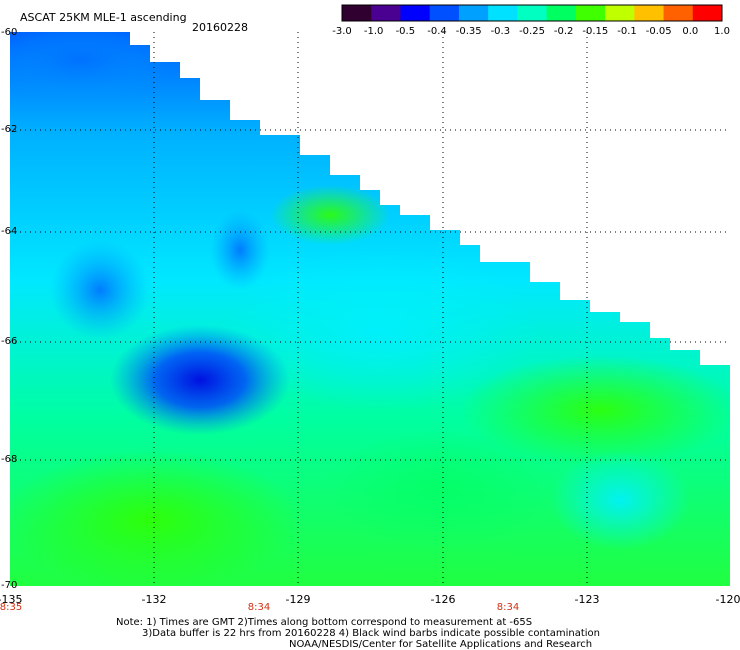  What do you see at coordinates (437, 31) in the screenshot?
I see `colorbar-tick-label: -0.4` at bounding box center [437, 31].